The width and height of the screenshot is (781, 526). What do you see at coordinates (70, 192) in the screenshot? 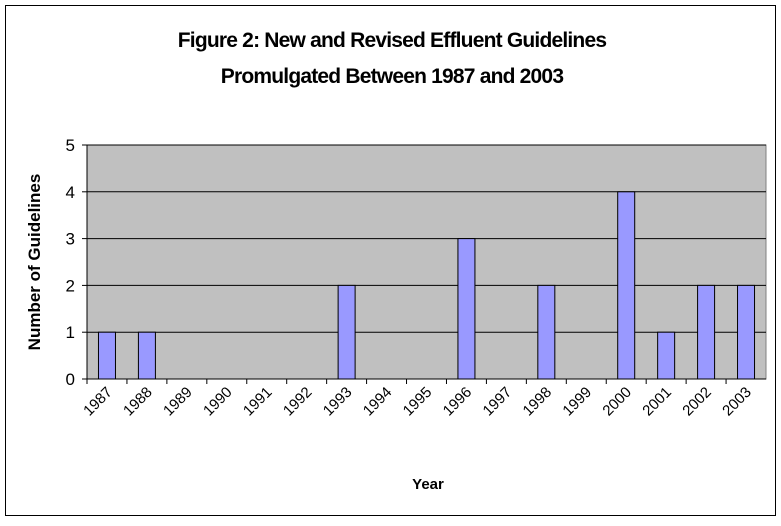
I see `y-tick-label: 4` at bounding box center [70, 192].